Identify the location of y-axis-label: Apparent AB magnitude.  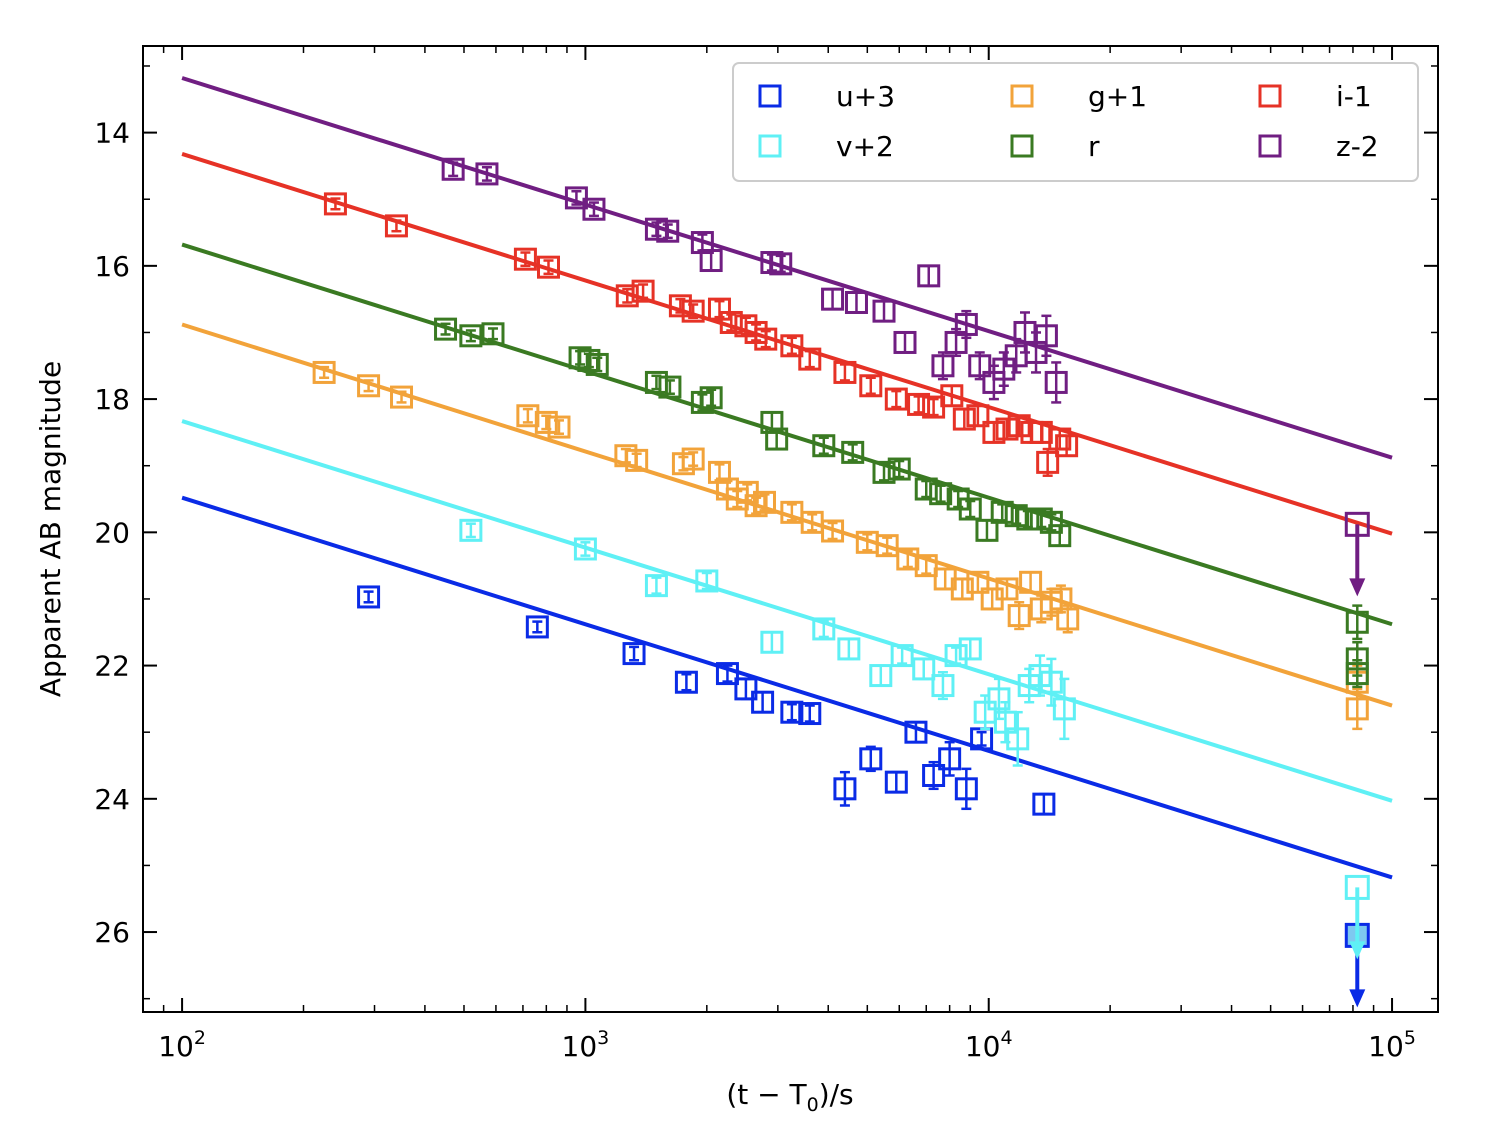
(50, 529).